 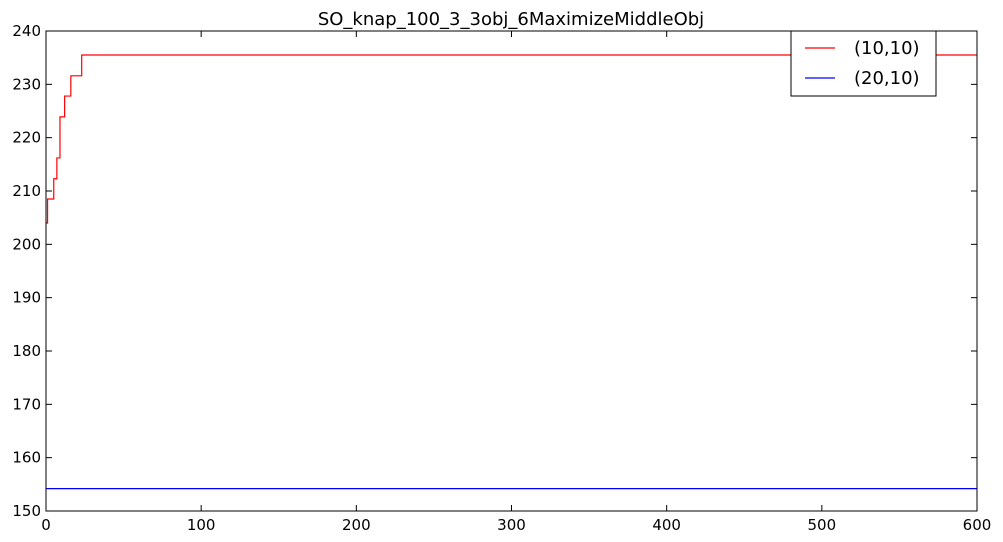 What do you see at coordinates (511, 525) in the screenshot?
I see `x-tick-label: 300` at bounding box center [511, 525].